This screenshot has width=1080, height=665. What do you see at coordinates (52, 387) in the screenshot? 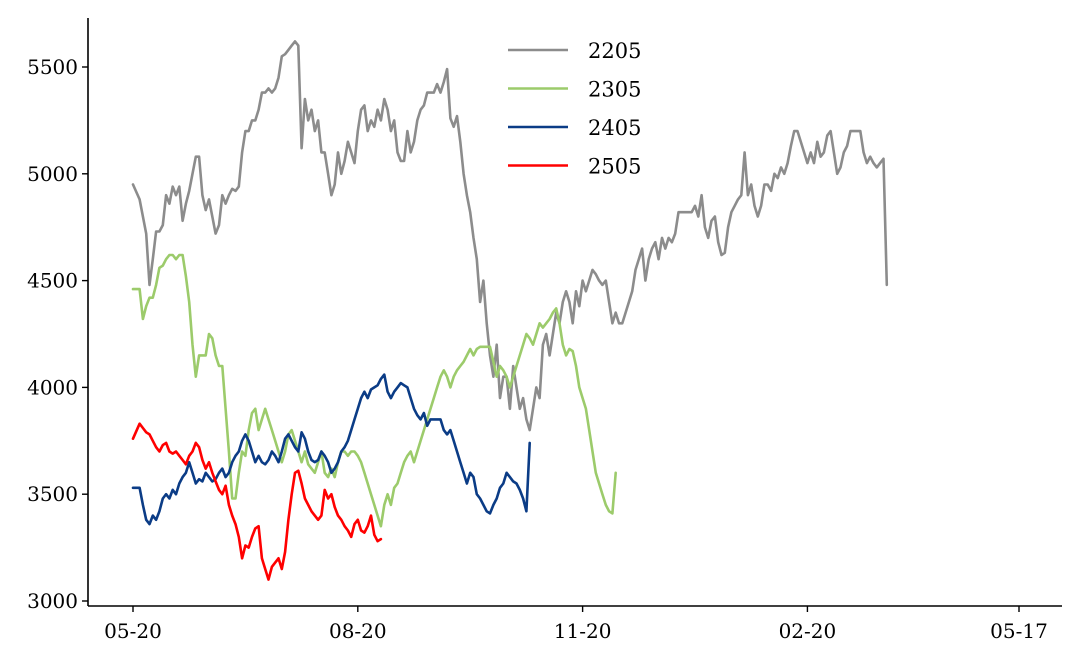
I see `y-tick-label: 4000` at bounding box center [52, 387].